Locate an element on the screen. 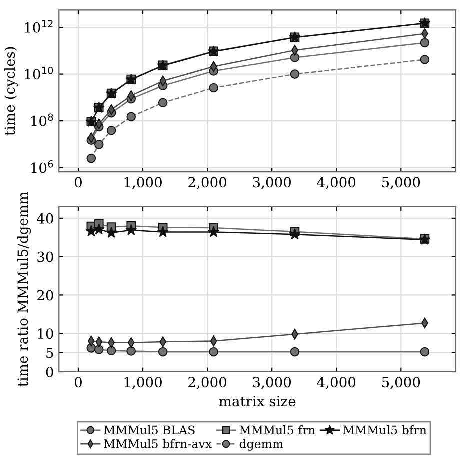 This screenshot has width=462, height=465. legend-label: dgemm is located at coordinates (262, 445).